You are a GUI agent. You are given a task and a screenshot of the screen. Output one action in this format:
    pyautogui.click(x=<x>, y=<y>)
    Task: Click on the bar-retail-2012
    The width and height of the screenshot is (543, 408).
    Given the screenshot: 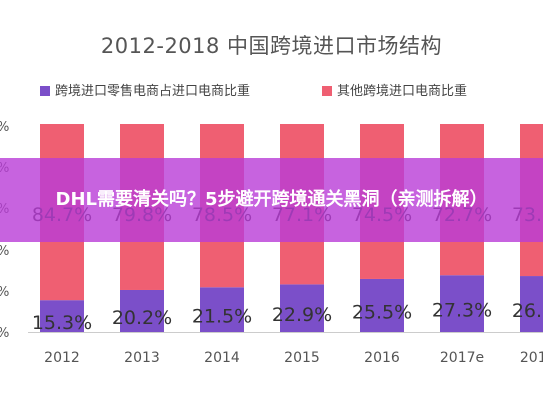 What is the action you would take?
    pyautogui.click(x=62, y=316)
    